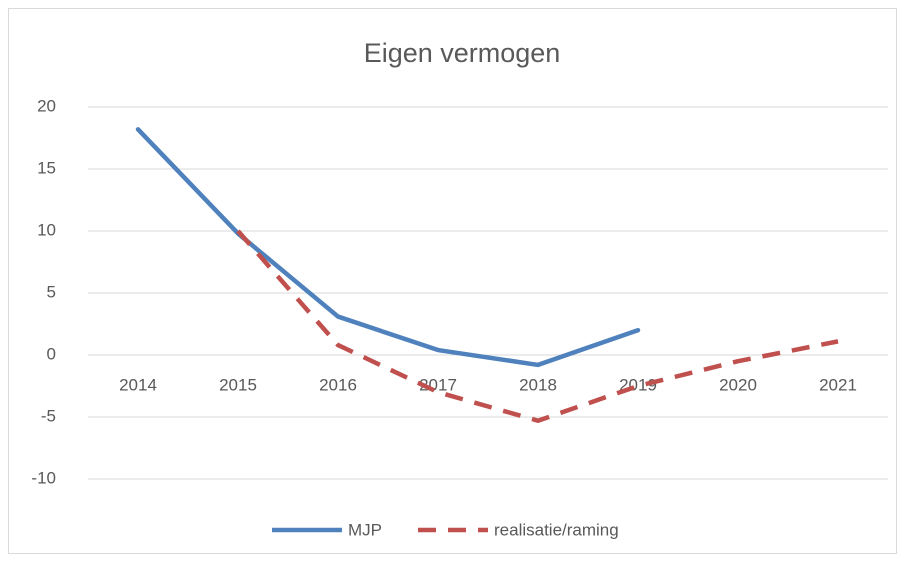 This screenshot has width=905, height=563. What do you see at coordinates (365, 529) in the screenshot?
I see `legend-label: MJP` at bounding box center [365, 529].